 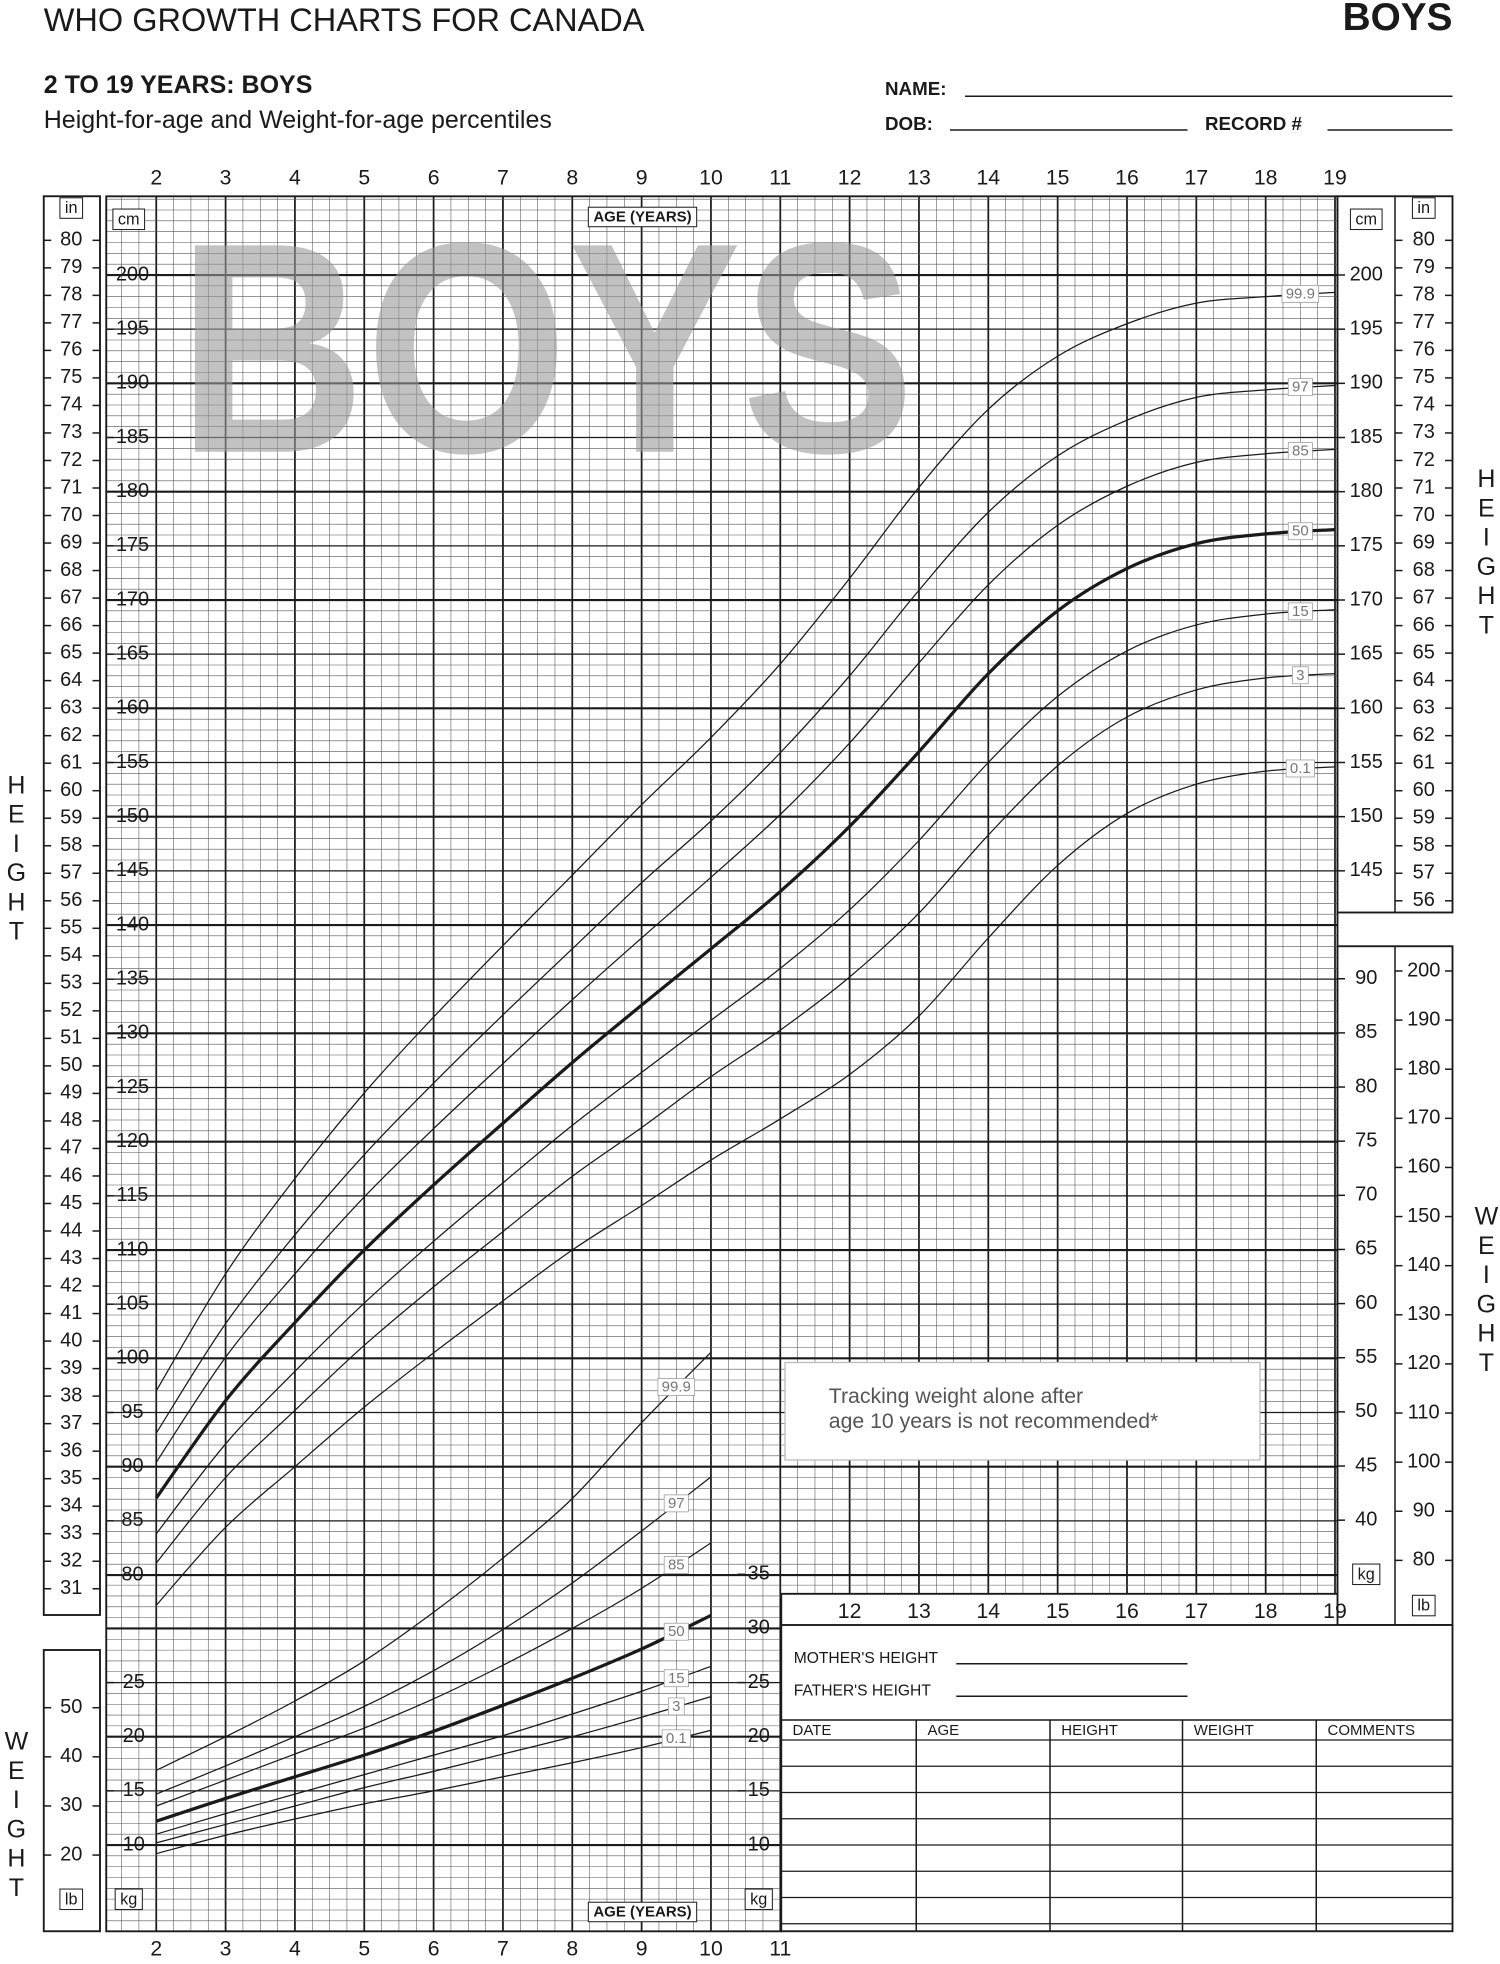 I want to click on y2-tick-label: 37, so click(x=71, y=1423).